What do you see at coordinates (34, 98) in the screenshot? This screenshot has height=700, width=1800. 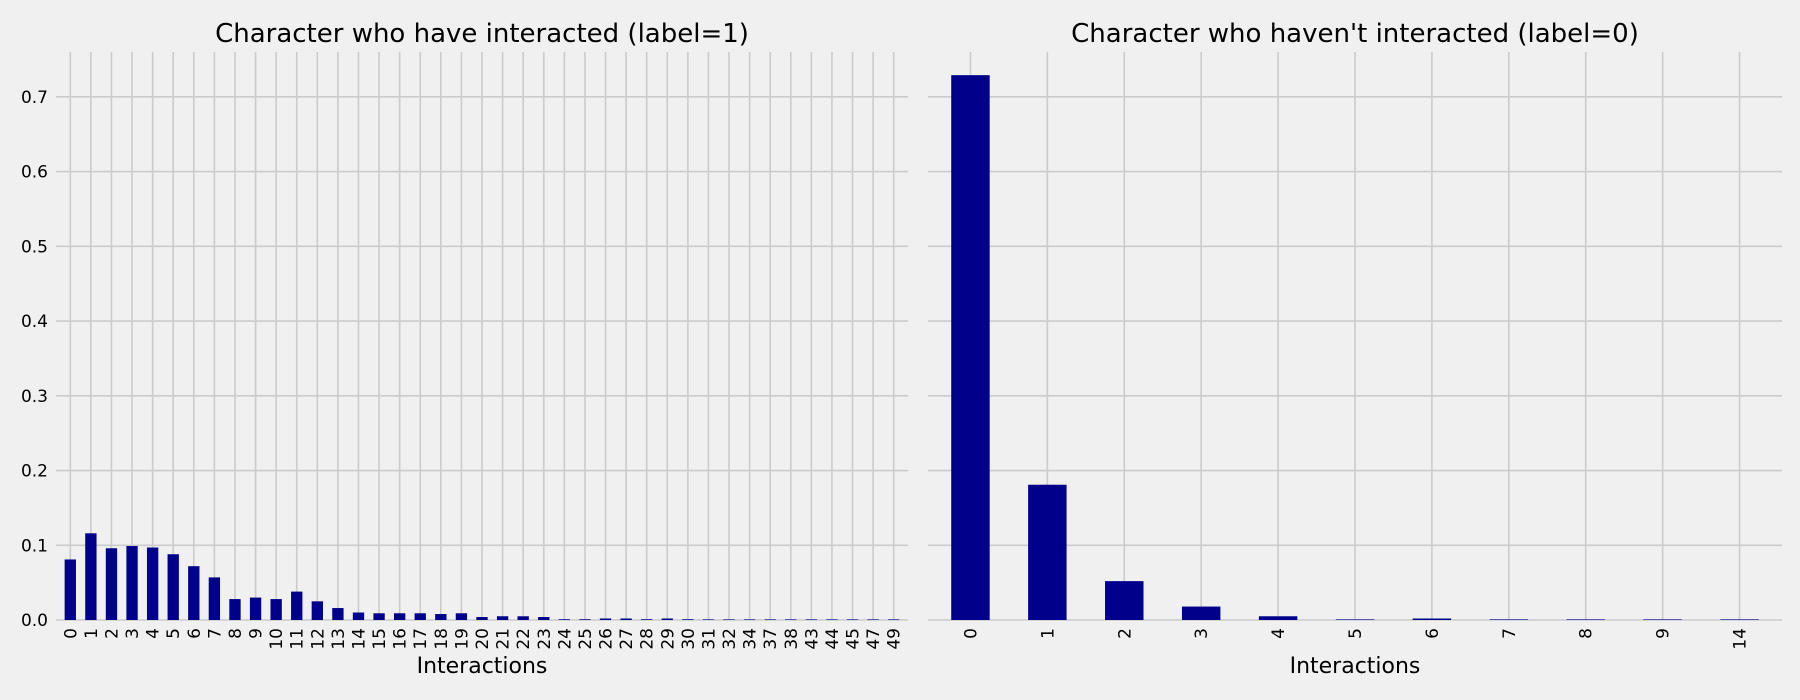 I see `y-tick-label: 0.7` at bounding box center [34, 98].